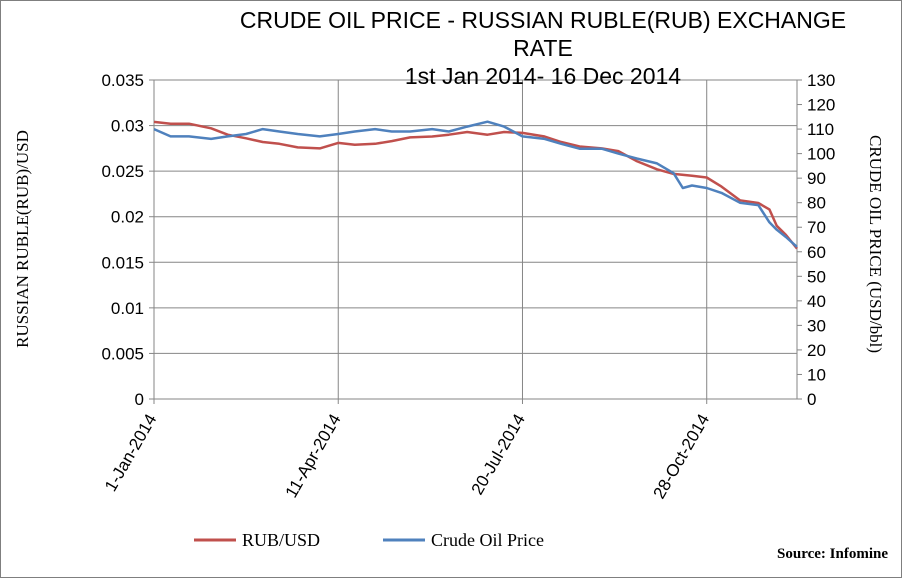 The height and width of the screenshot is (578, 902). Describe the element at coordinates (816, 325) in the screenshot. I see `y-right-tick-label: 30` at that location.